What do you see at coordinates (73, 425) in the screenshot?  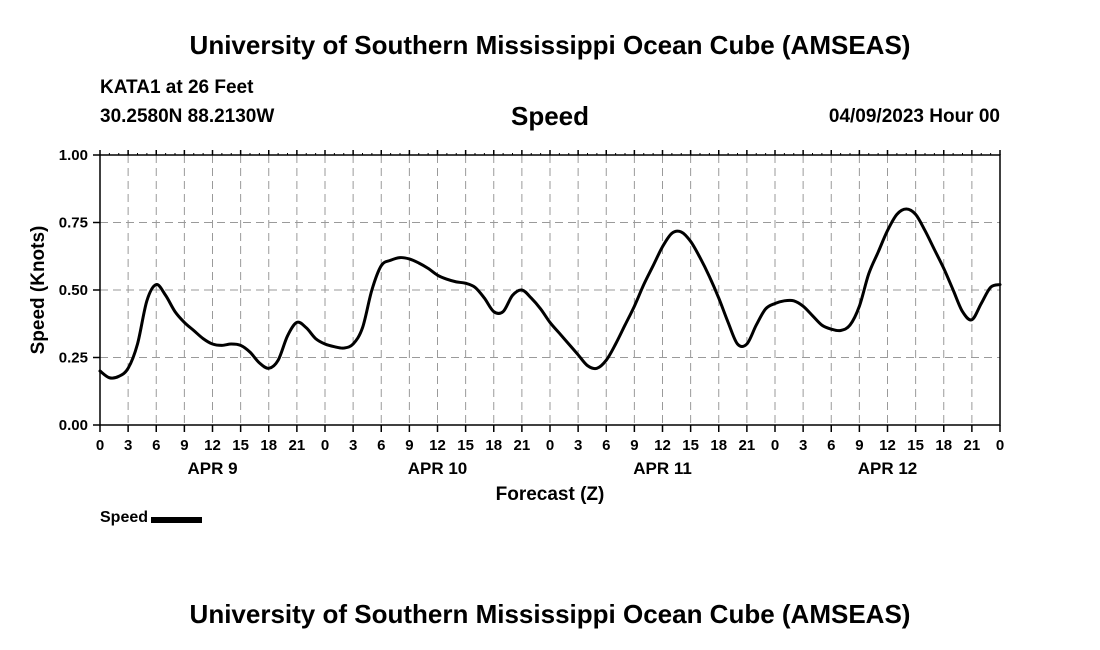 I see `y-tick-label: 0.00` at bounding box center [73, 425].